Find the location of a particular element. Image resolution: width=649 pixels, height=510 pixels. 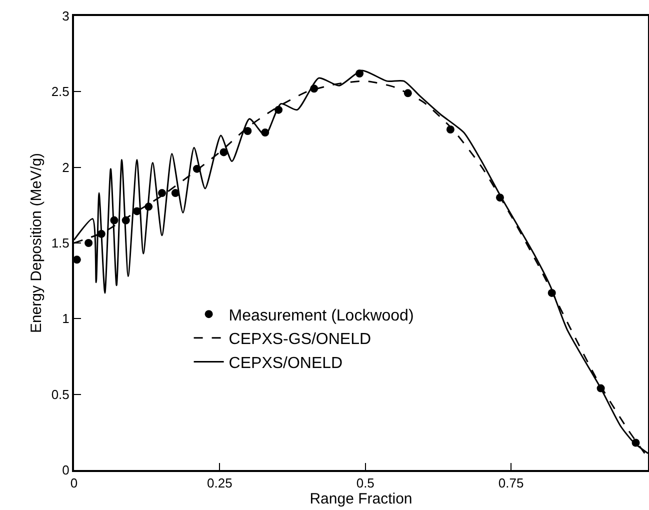

x-tick-label: 0.5 is located at coordinates (365, 483).